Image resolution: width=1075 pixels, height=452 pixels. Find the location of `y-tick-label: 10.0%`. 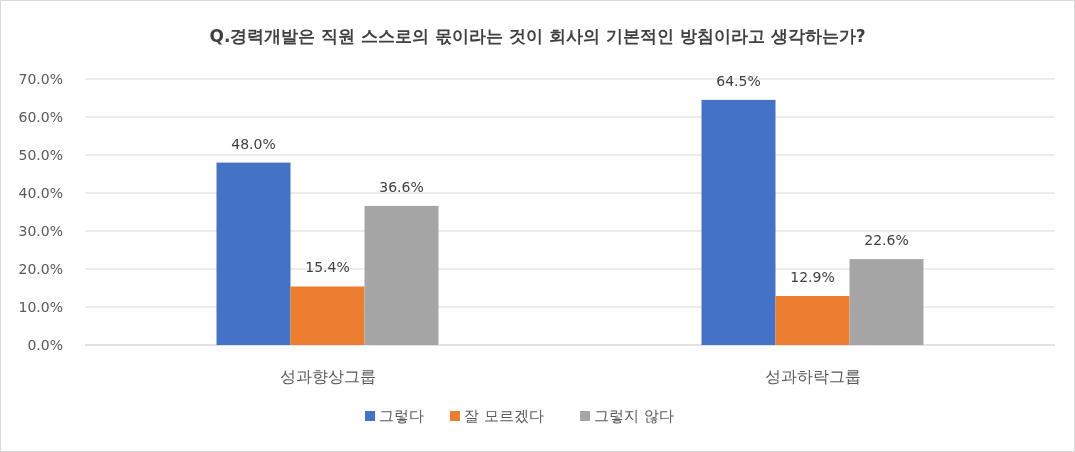

y-tick-label: 10.0% is located at coordinates (40, 307).